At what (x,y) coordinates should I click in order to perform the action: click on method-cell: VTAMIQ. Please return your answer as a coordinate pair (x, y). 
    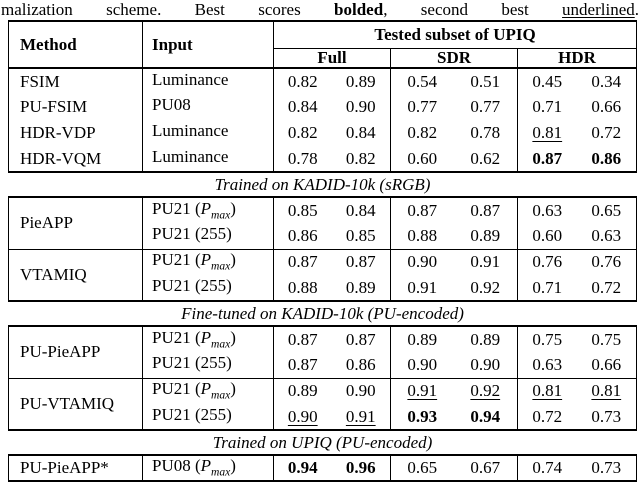
    Looking at the image, I should click on (75, 274).